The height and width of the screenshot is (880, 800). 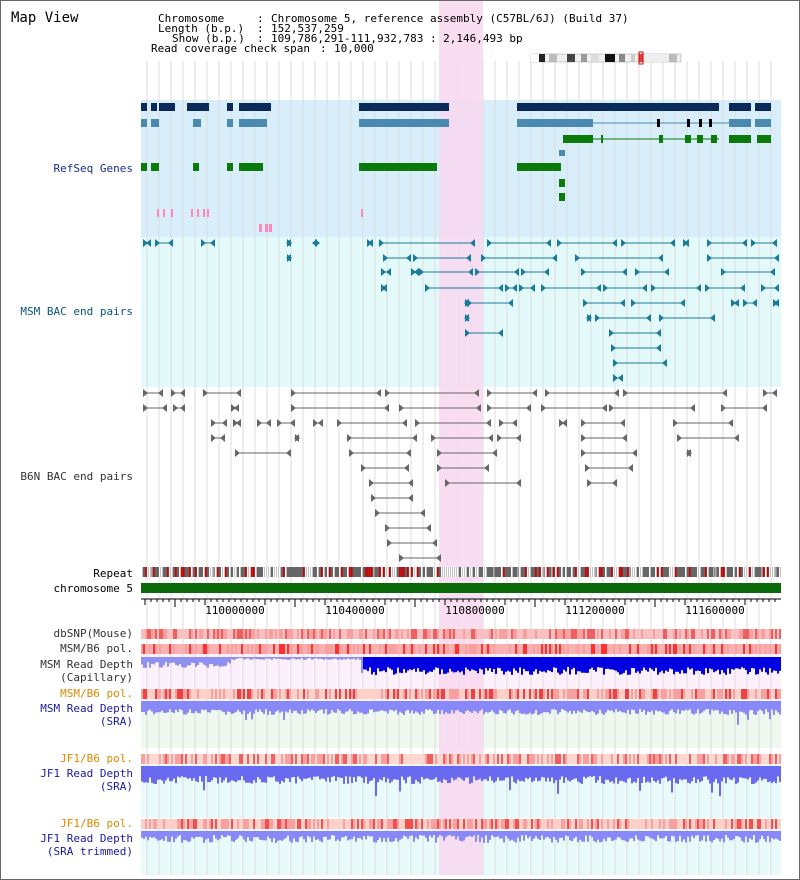 I want to click on b6n-bac-pair-end, so click(x=765, y=393).